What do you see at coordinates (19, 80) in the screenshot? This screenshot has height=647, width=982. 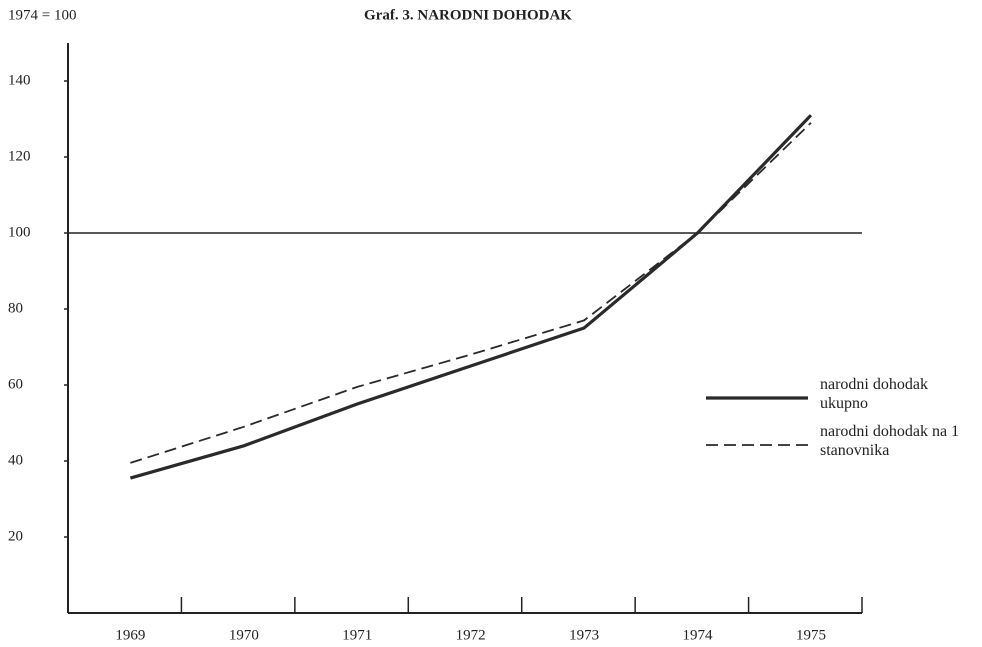 I see `y-tick-label: 140` at bounding box center [19, 80].